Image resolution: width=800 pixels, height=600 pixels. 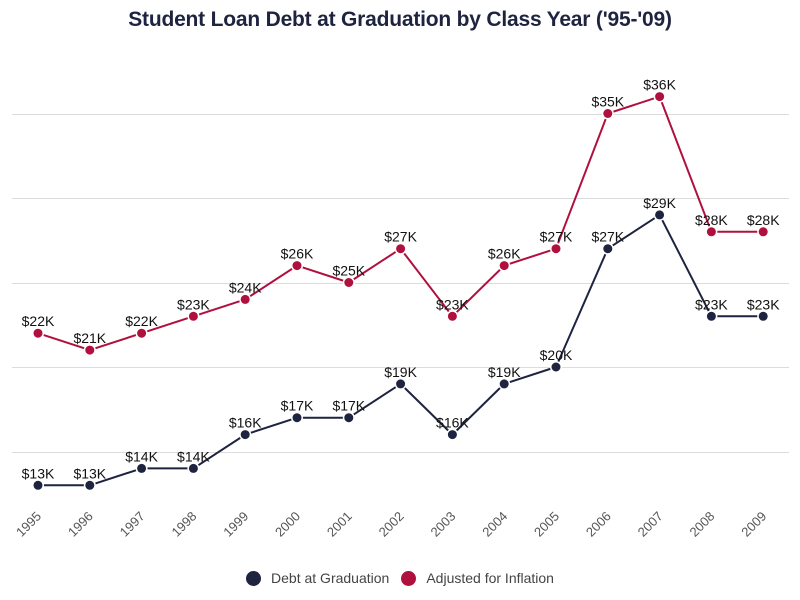 What do you see at coordinates (80, 524) in the screenshot?
I see `x-tick-label: 1996` at bounding box center [80, 524].